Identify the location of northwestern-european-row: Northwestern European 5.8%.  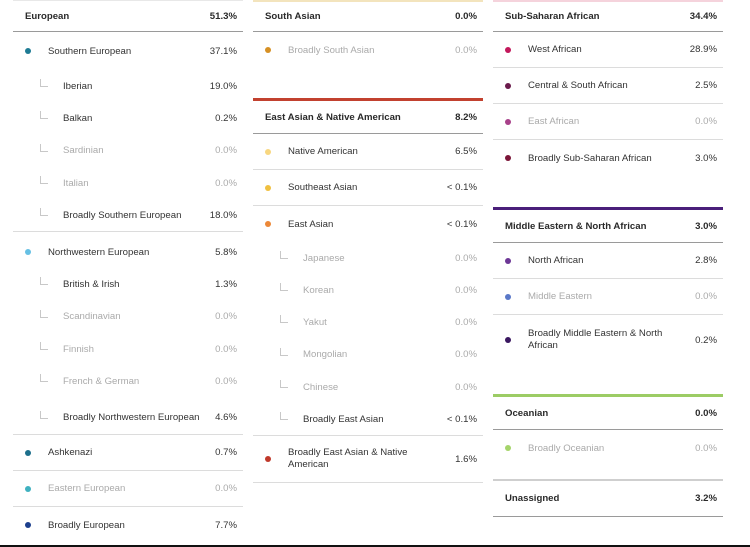
(128, 252).